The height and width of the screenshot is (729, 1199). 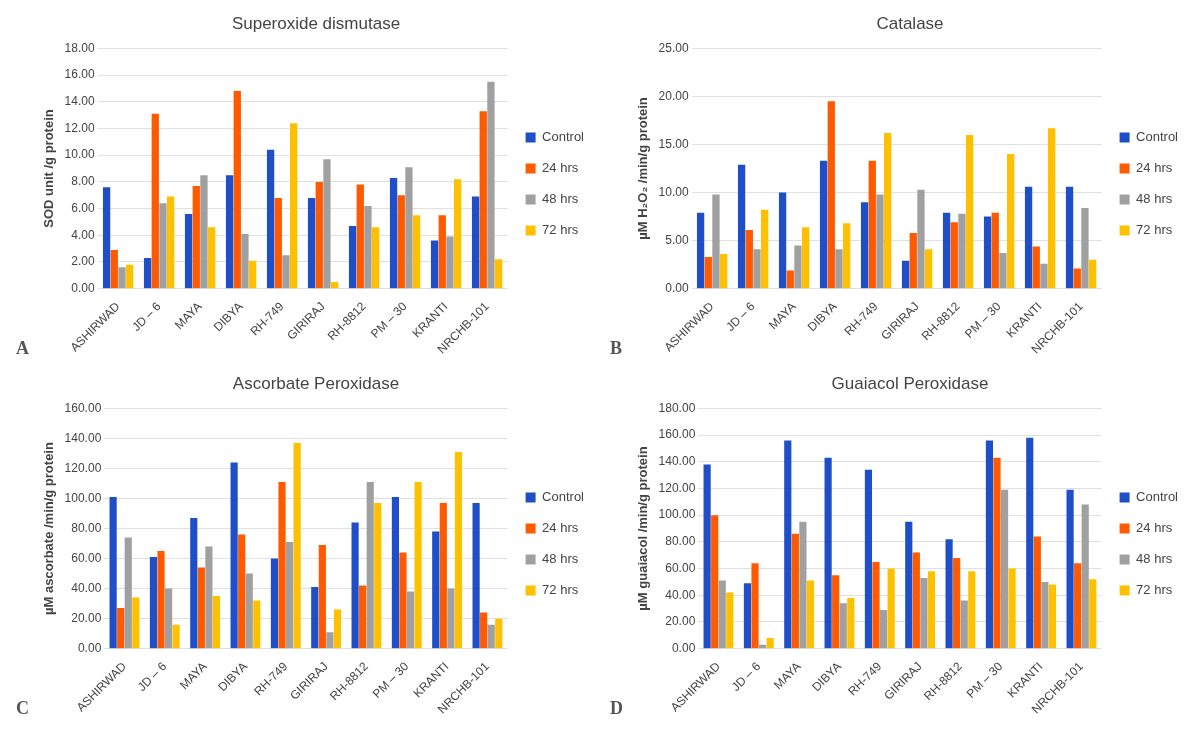 I want to click on y-tick-label: 10.00, so click(x=79, y=154).